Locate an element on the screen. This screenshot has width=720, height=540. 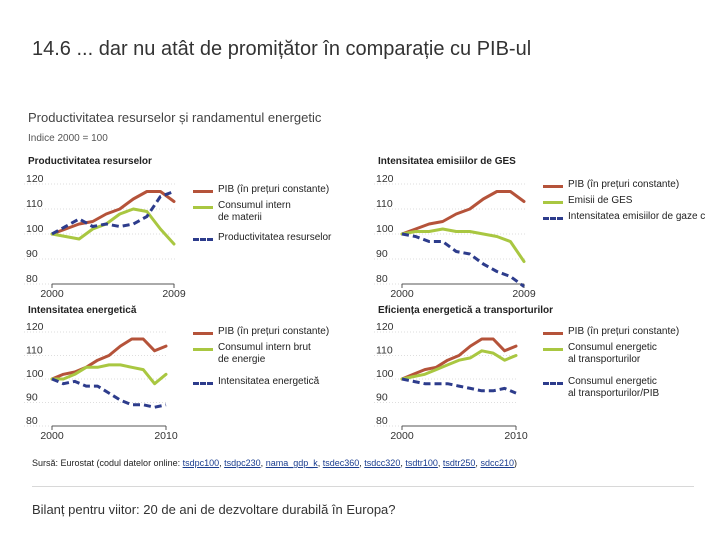
source-code-link: tsdcc320 is located at coordinates (382, 463).